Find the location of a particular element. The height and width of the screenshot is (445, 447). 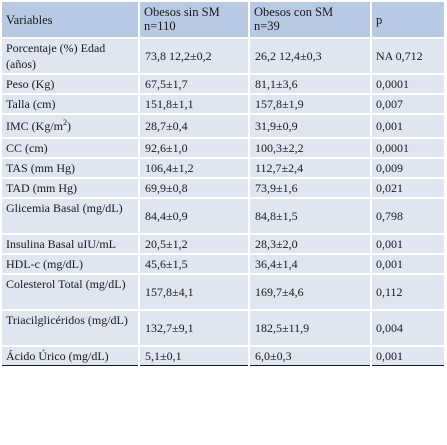

cell-without-sm: 45,6±1,5 is located at coordinates (194, 264).